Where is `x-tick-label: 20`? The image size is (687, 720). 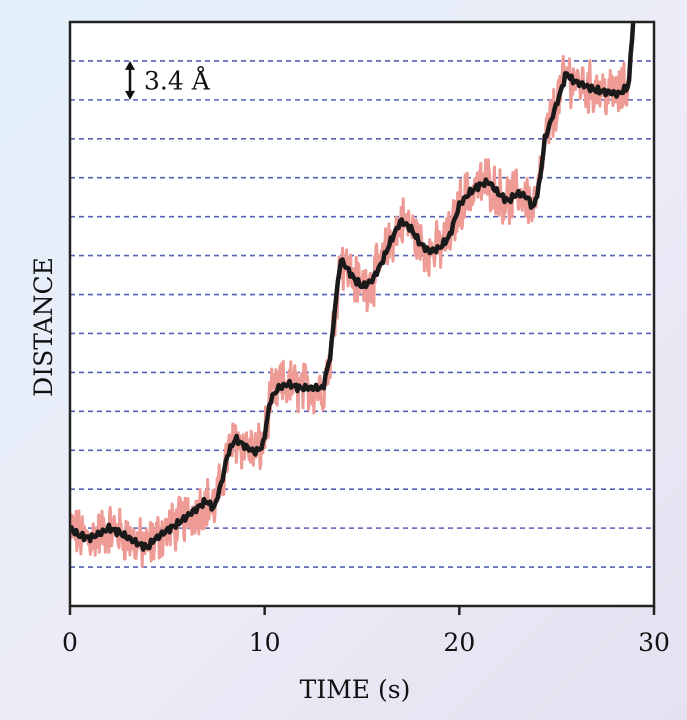
x-tick-label: 20 is located at coordinates (459, 642).